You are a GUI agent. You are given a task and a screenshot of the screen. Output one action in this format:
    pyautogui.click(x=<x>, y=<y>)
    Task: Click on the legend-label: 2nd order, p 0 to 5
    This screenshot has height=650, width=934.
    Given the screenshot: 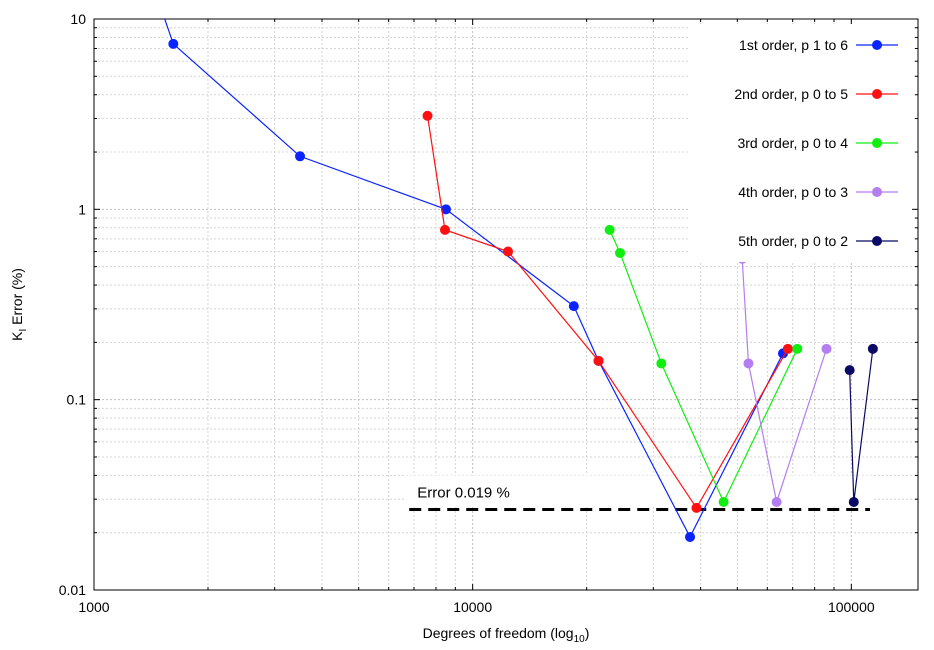 What is the action you would take?
    pyautogui.click(x=791, y=94)
    